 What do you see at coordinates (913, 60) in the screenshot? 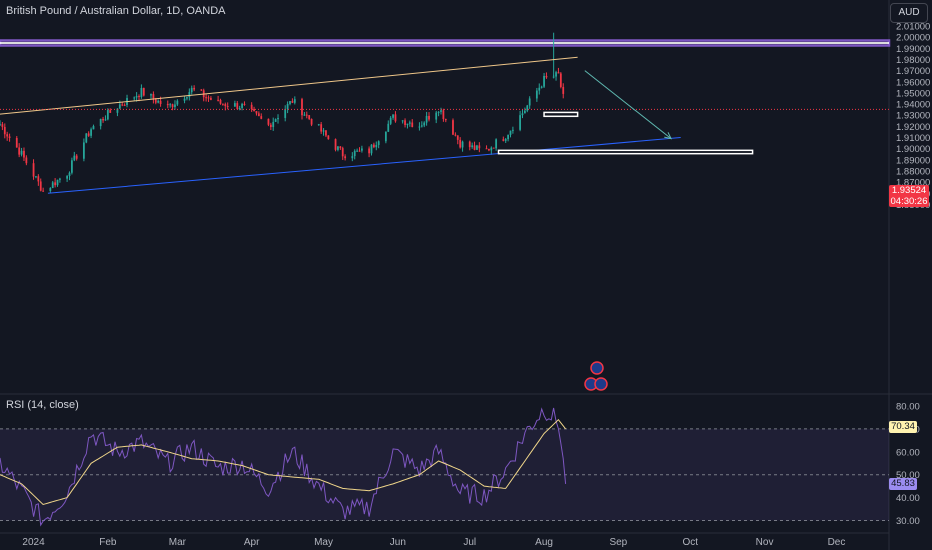
I see `price-tick-label: 1.98000` at bounding box center [913, 60].